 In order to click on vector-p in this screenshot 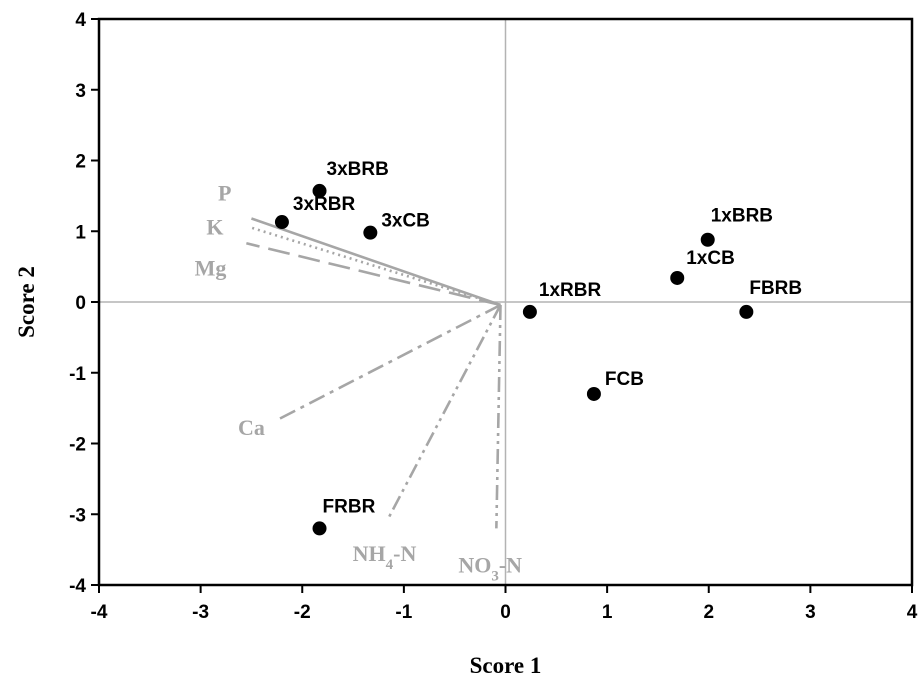, I will do `click(376, 262)`.